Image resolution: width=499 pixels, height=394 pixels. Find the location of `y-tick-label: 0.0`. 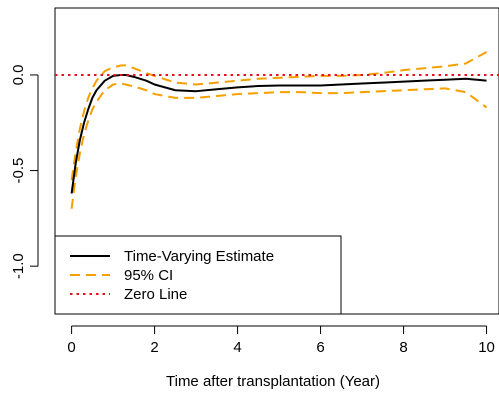

y-tick-label: 0.0 is located at coordinates (18, 75).